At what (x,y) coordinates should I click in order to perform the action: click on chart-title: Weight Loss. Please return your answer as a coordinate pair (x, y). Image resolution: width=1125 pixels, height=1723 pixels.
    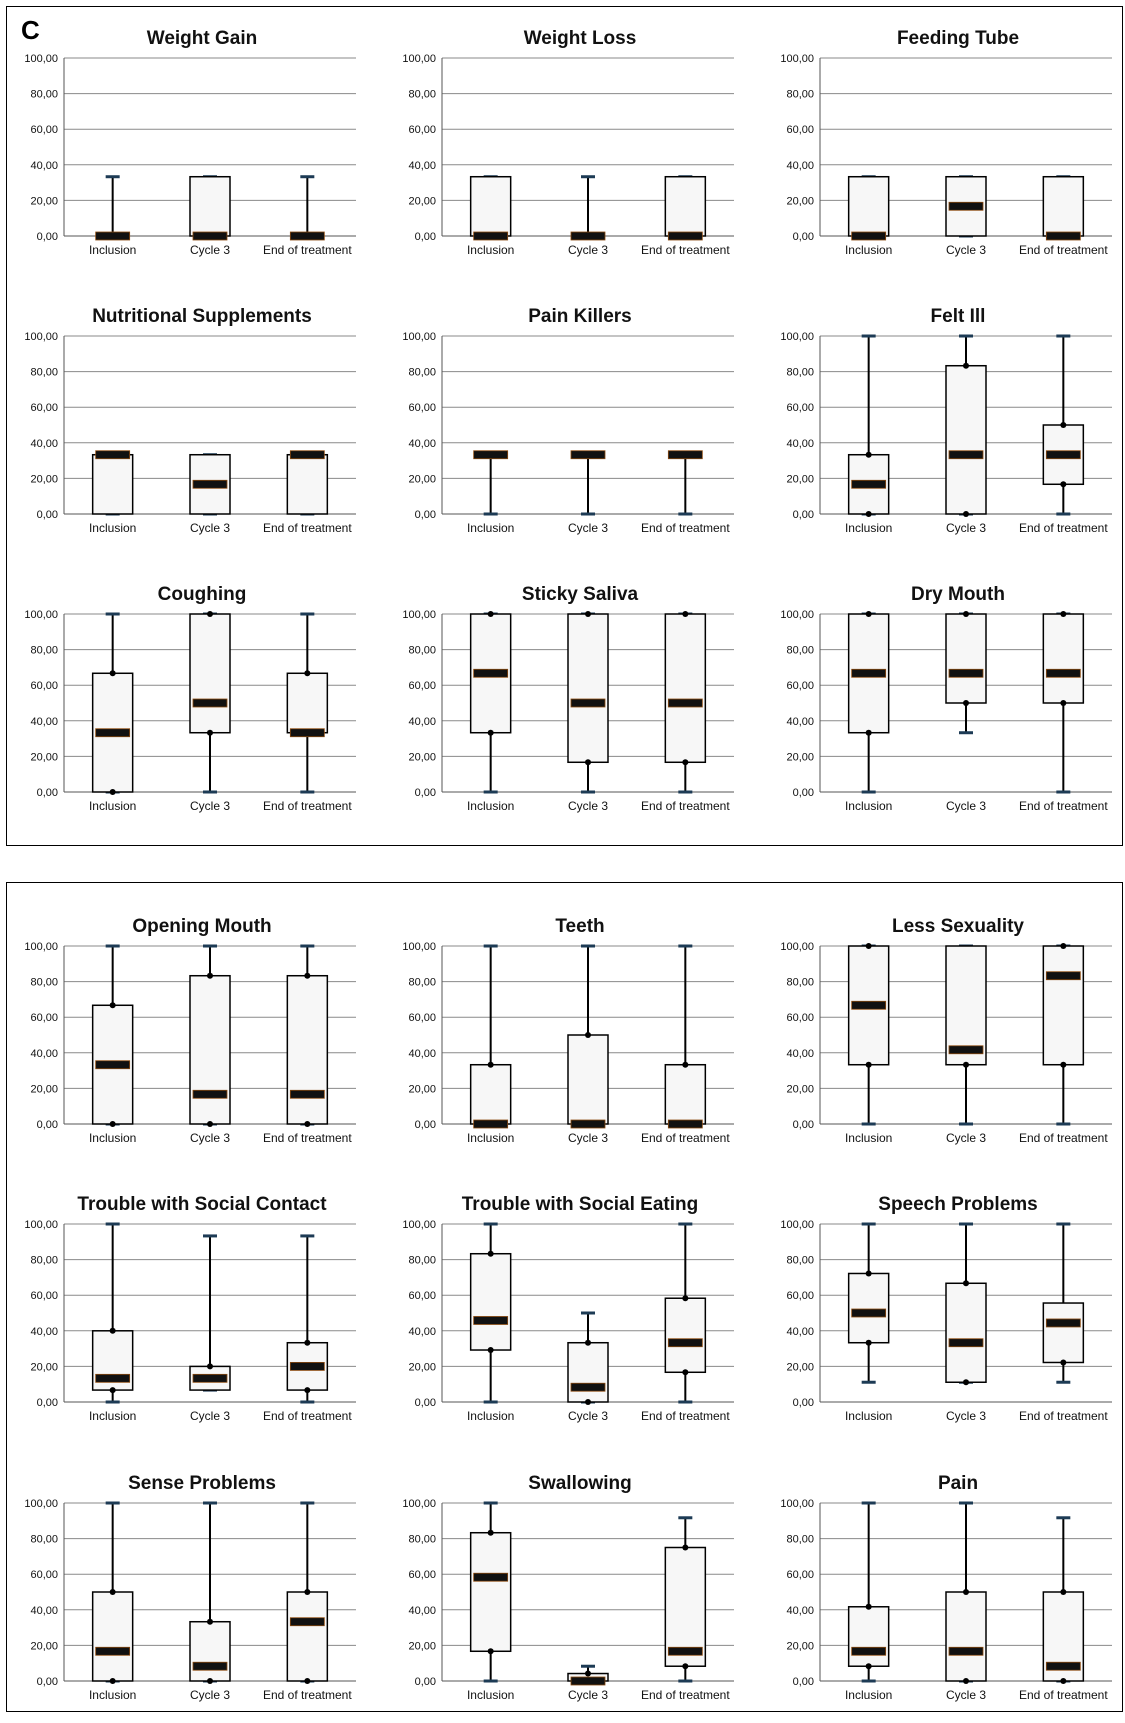
    Looking at the image, I should click on (580, 38).